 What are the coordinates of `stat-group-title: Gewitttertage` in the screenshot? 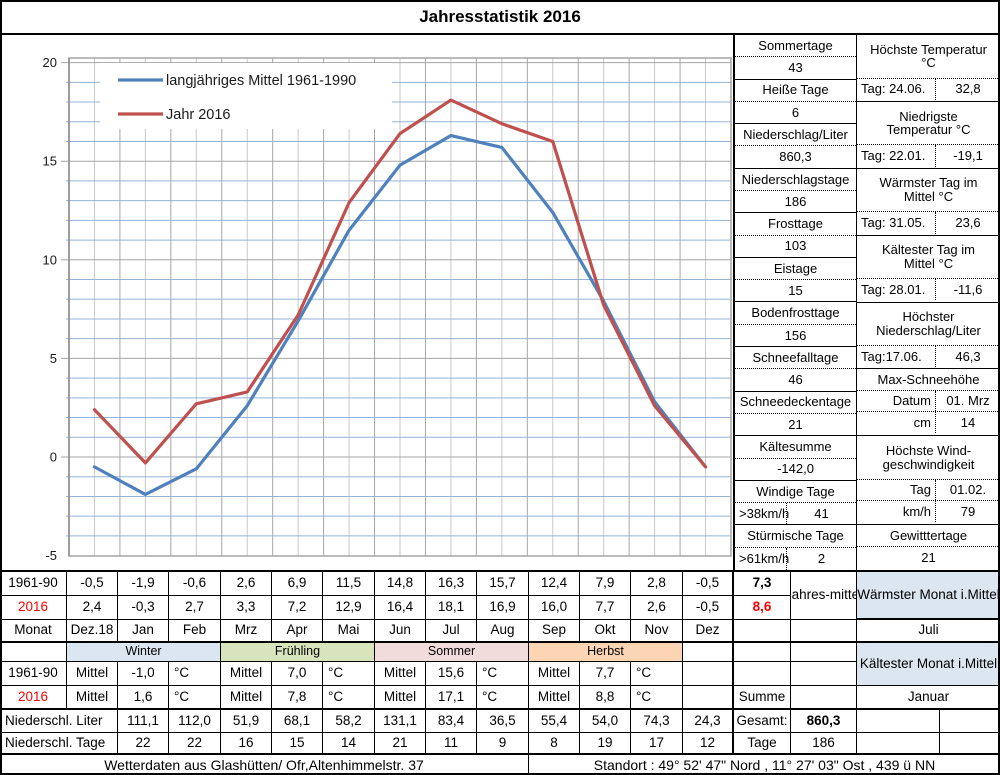 It's located at (928, 536).